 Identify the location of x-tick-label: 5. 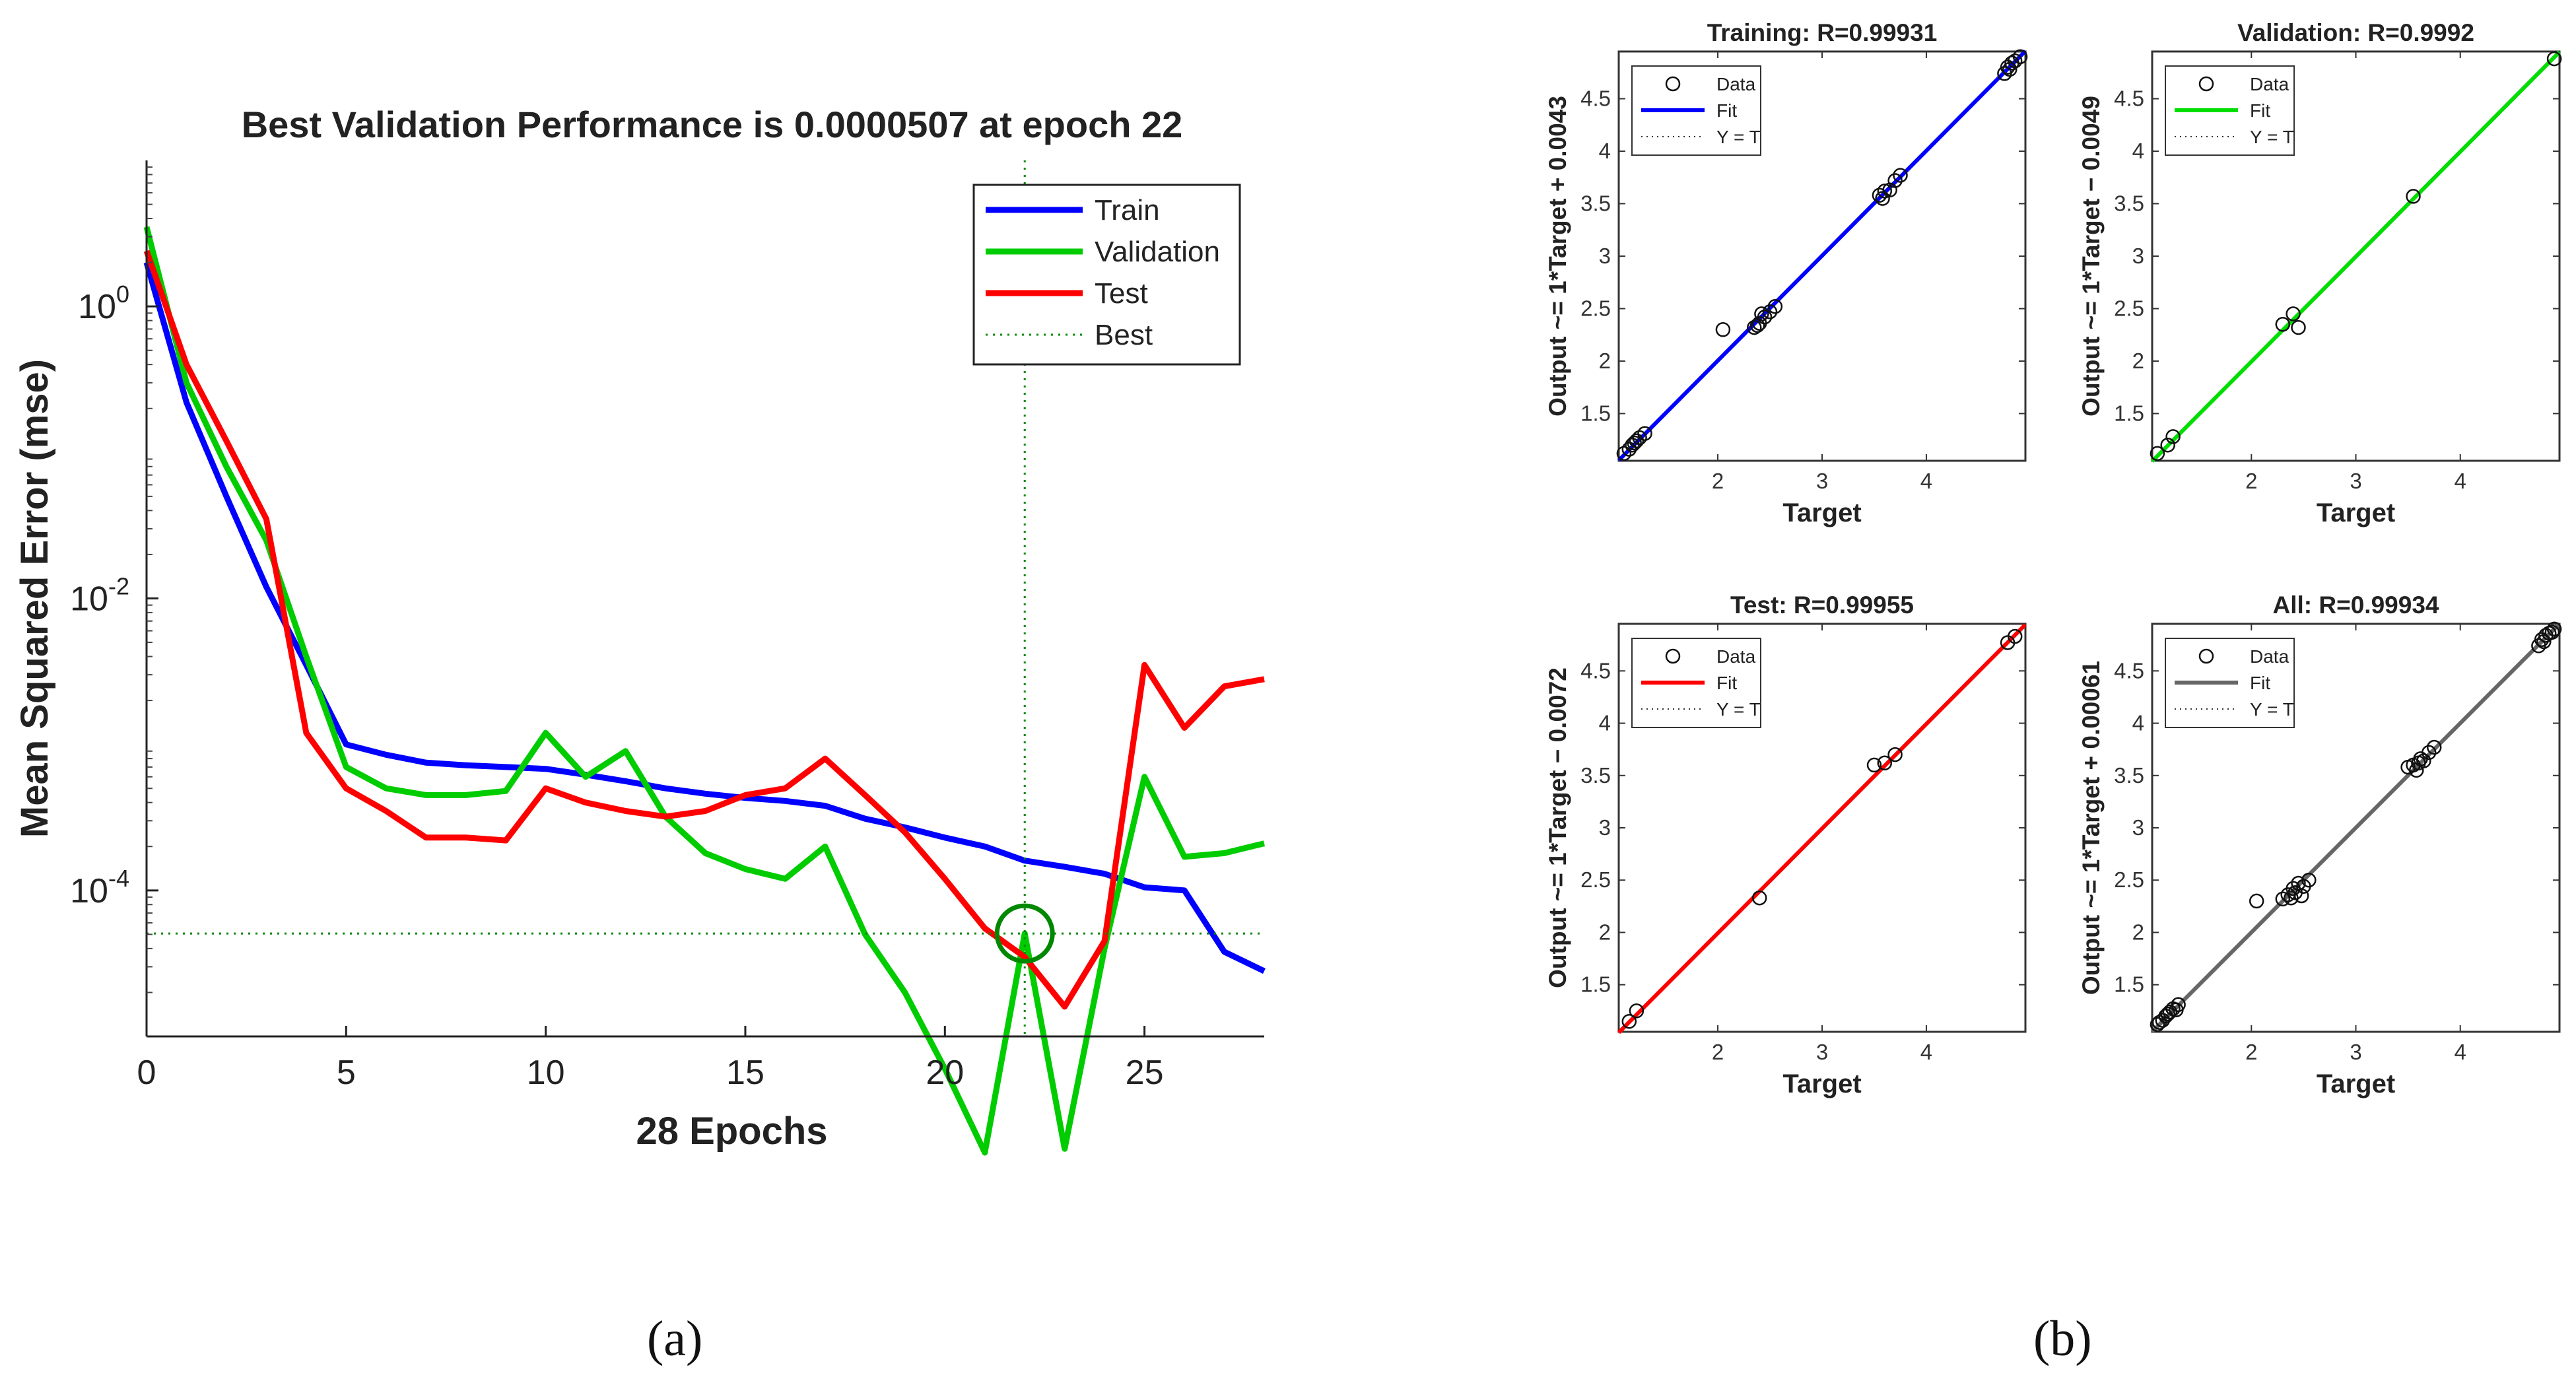
(346, 1073).